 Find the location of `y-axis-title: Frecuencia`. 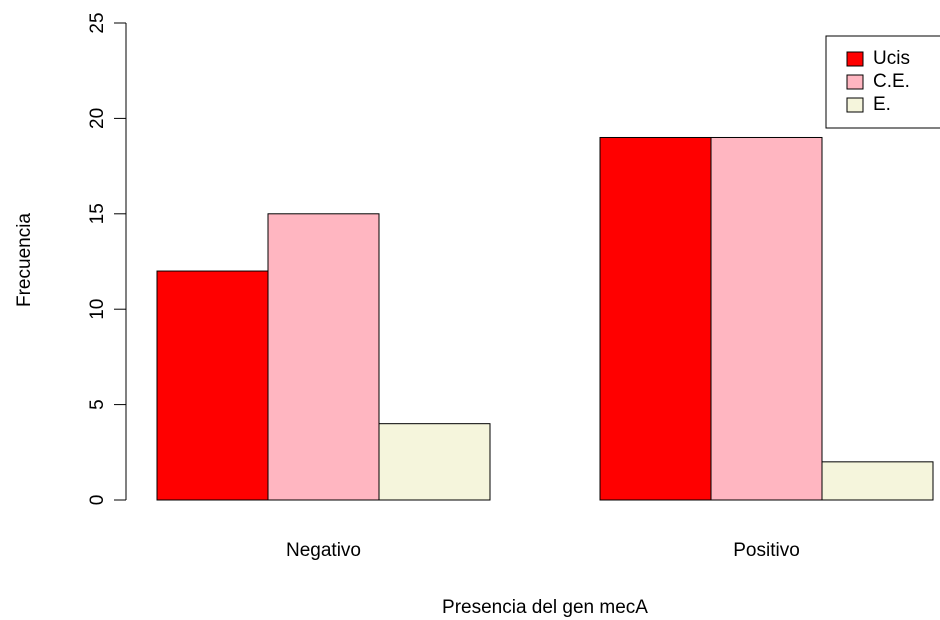

y-axis-title: Frecuencia is located at coordinates (24, 260).